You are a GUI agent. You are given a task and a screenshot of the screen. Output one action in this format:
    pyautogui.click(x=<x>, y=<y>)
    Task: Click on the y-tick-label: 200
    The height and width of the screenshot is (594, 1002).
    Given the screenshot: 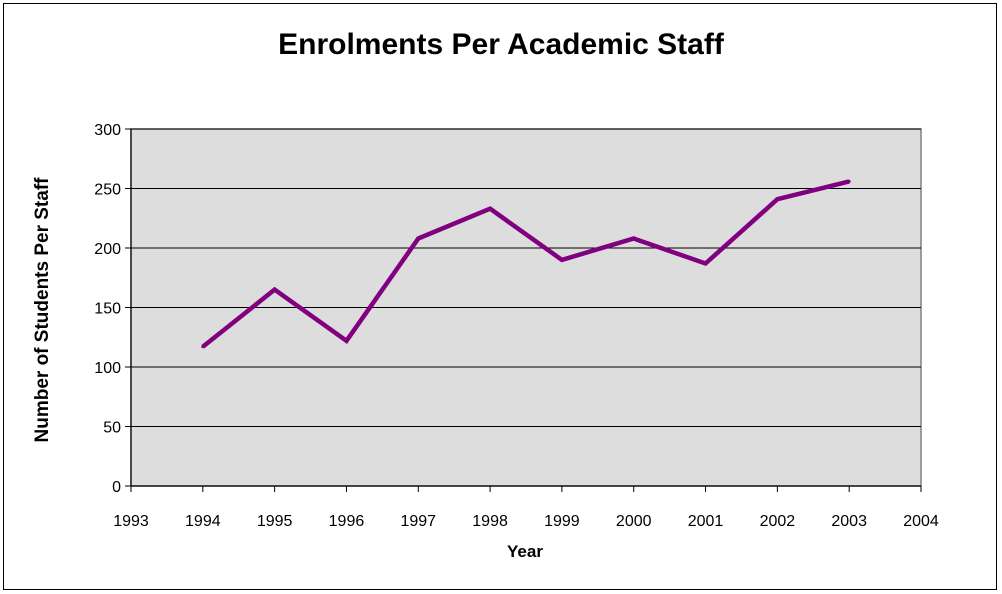 What is the action you would take?
    pyautogui.click(x=107, y=249)
    